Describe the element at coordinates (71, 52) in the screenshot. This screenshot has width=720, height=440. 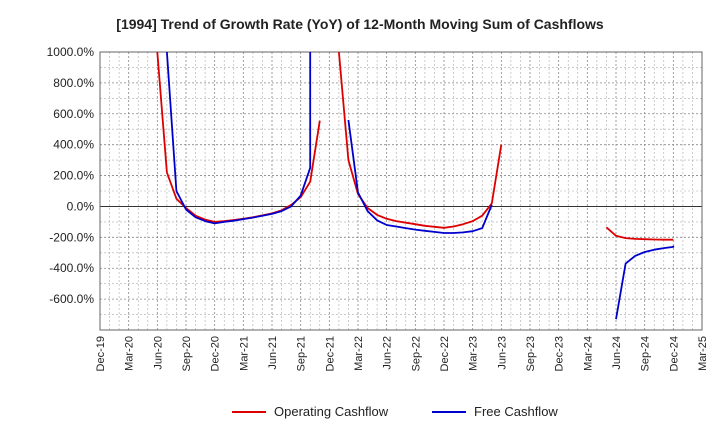
I see `y-tick-label: 1000.0%` at that location.